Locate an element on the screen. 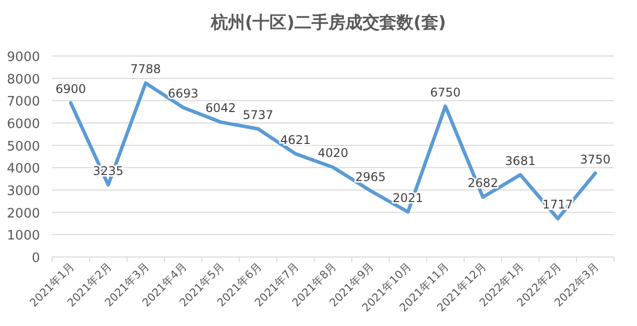  y-tick-label: 8000 is located at coordinates (23, 80).